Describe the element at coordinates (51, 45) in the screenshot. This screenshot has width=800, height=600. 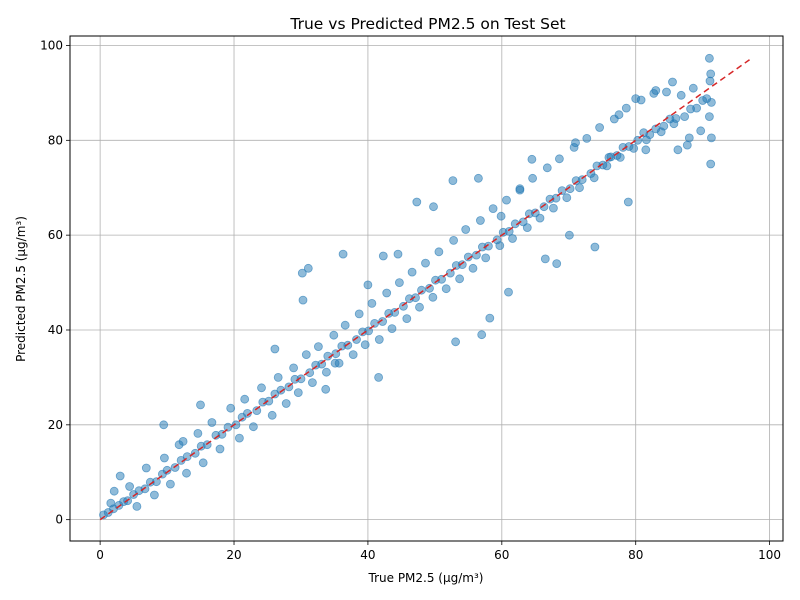
I see `y-tick-label: 100` at that location.